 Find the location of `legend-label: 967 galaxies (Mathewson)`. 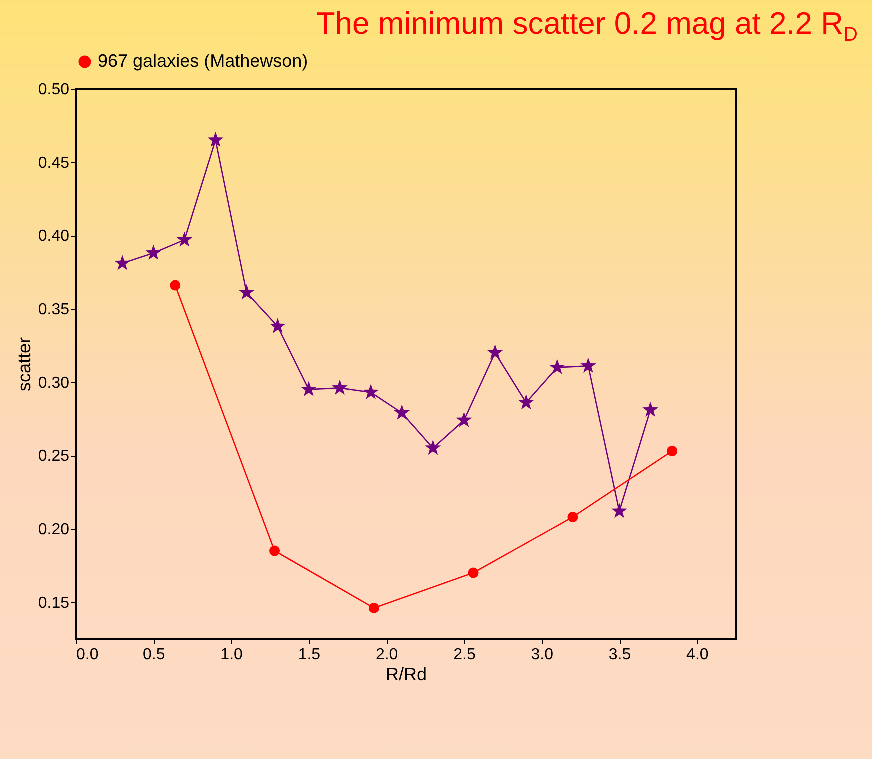

legend-label: 967 galaxies (Mathewson) is located at coordinates (203, 61).